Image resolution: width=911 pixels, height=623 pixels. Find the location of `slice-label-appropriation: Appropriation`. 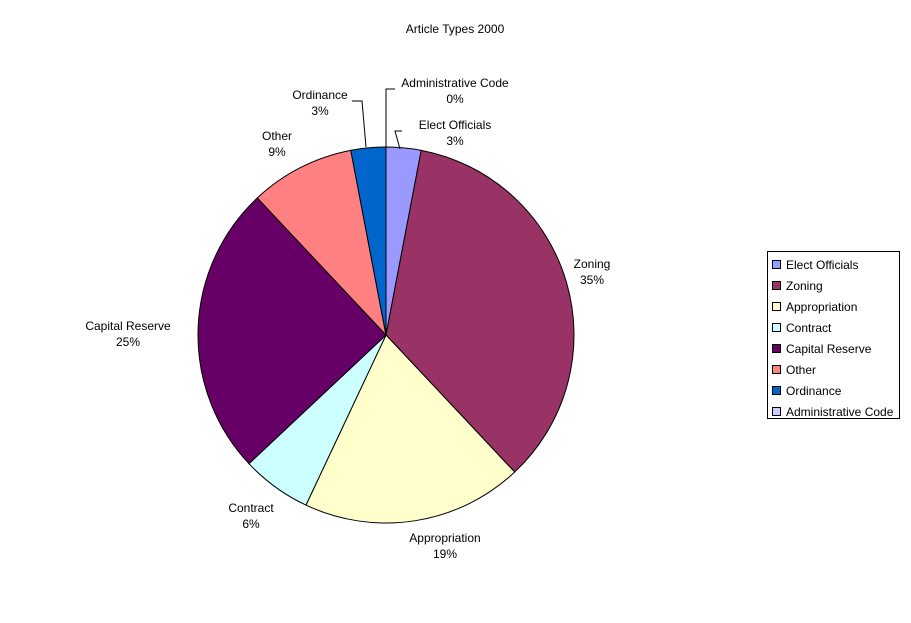

slice-label-appropriation: Appropriation is located at coordinates (444, 538).